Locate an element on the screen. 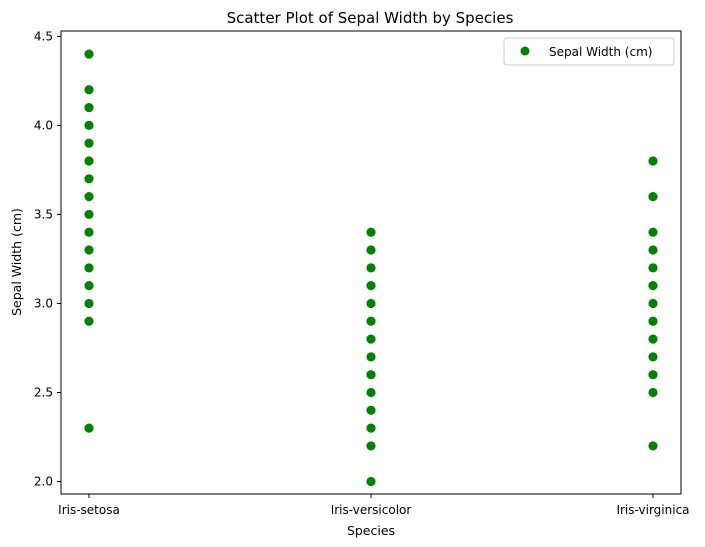 This screenshot has width=705, height=547. legend-marker is located at coordinates (525, 51).